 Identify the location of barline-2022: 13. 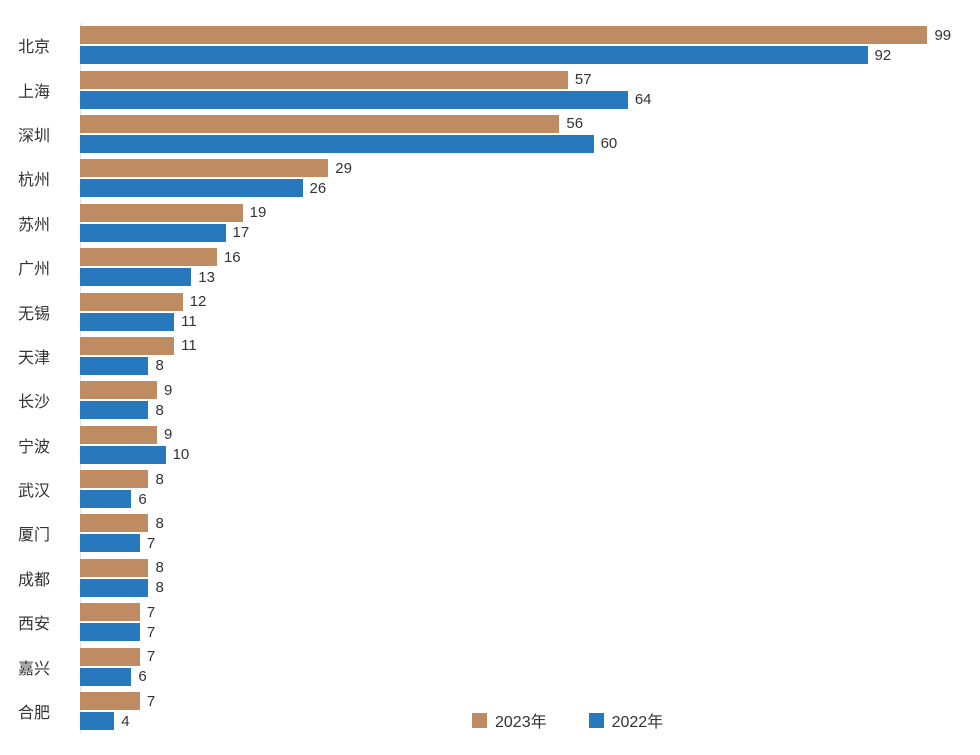
(160, 277).